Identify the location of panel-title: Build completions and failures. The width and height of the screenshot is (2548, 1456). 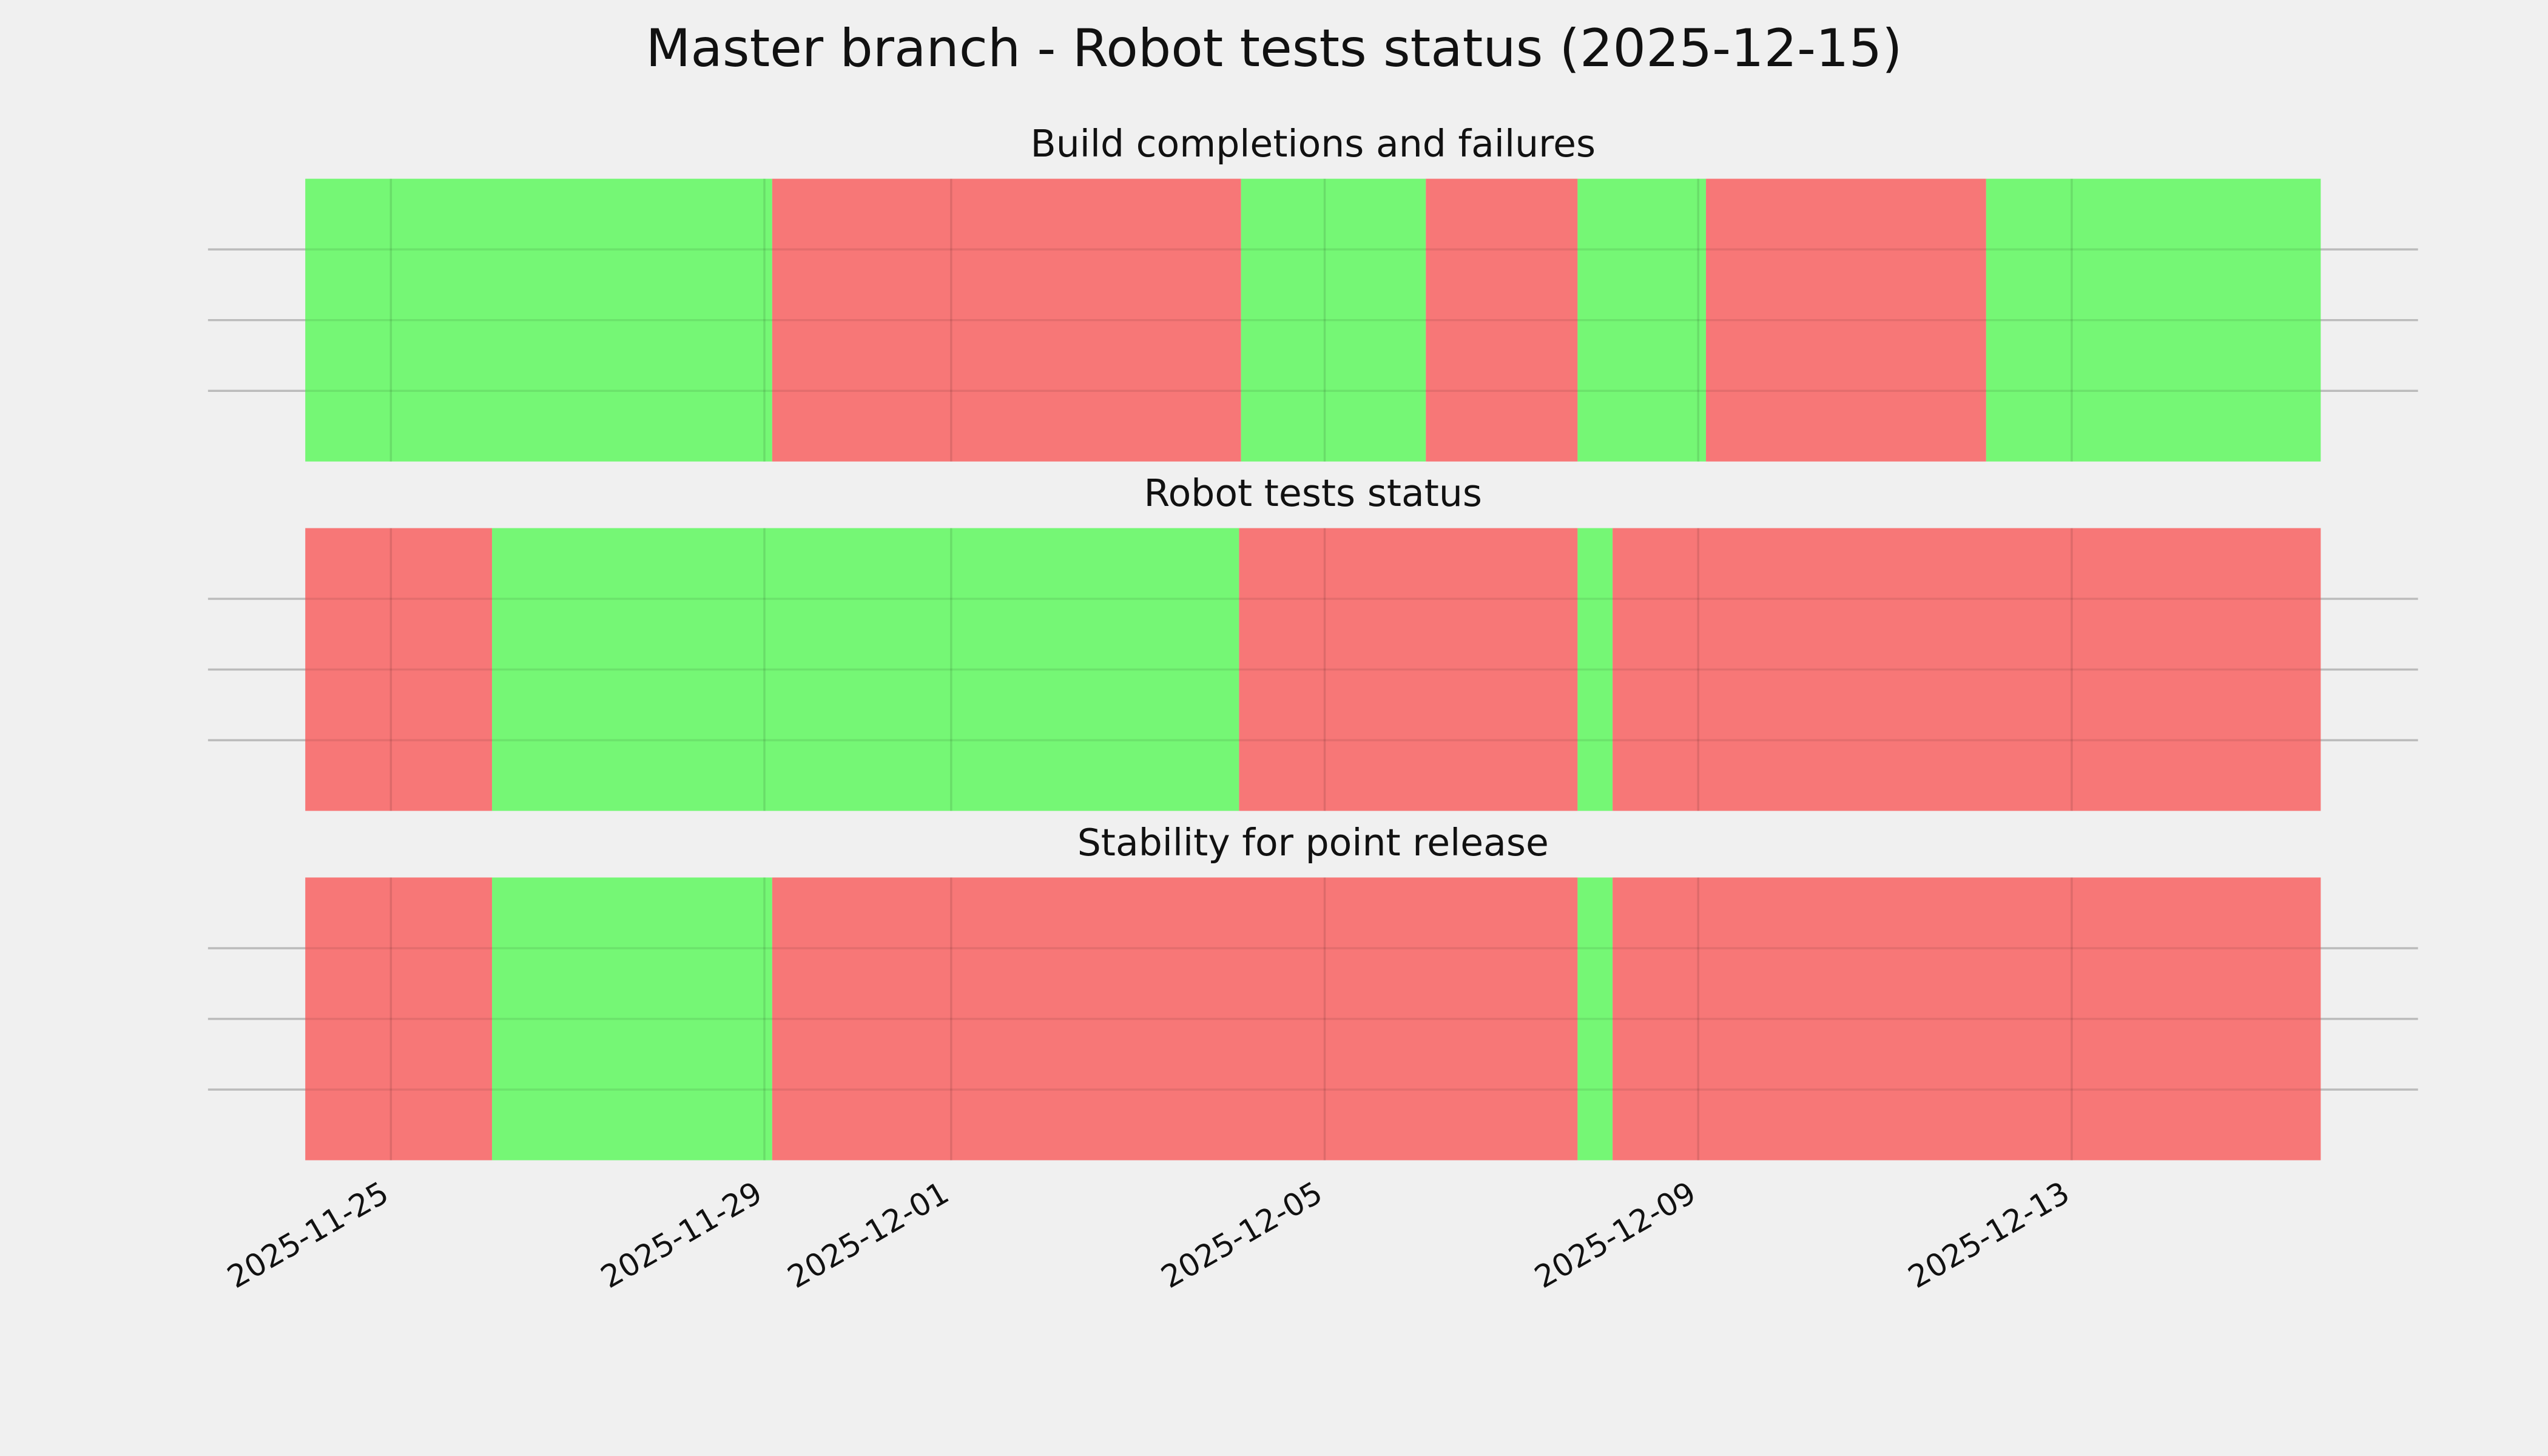
(1313, 144).